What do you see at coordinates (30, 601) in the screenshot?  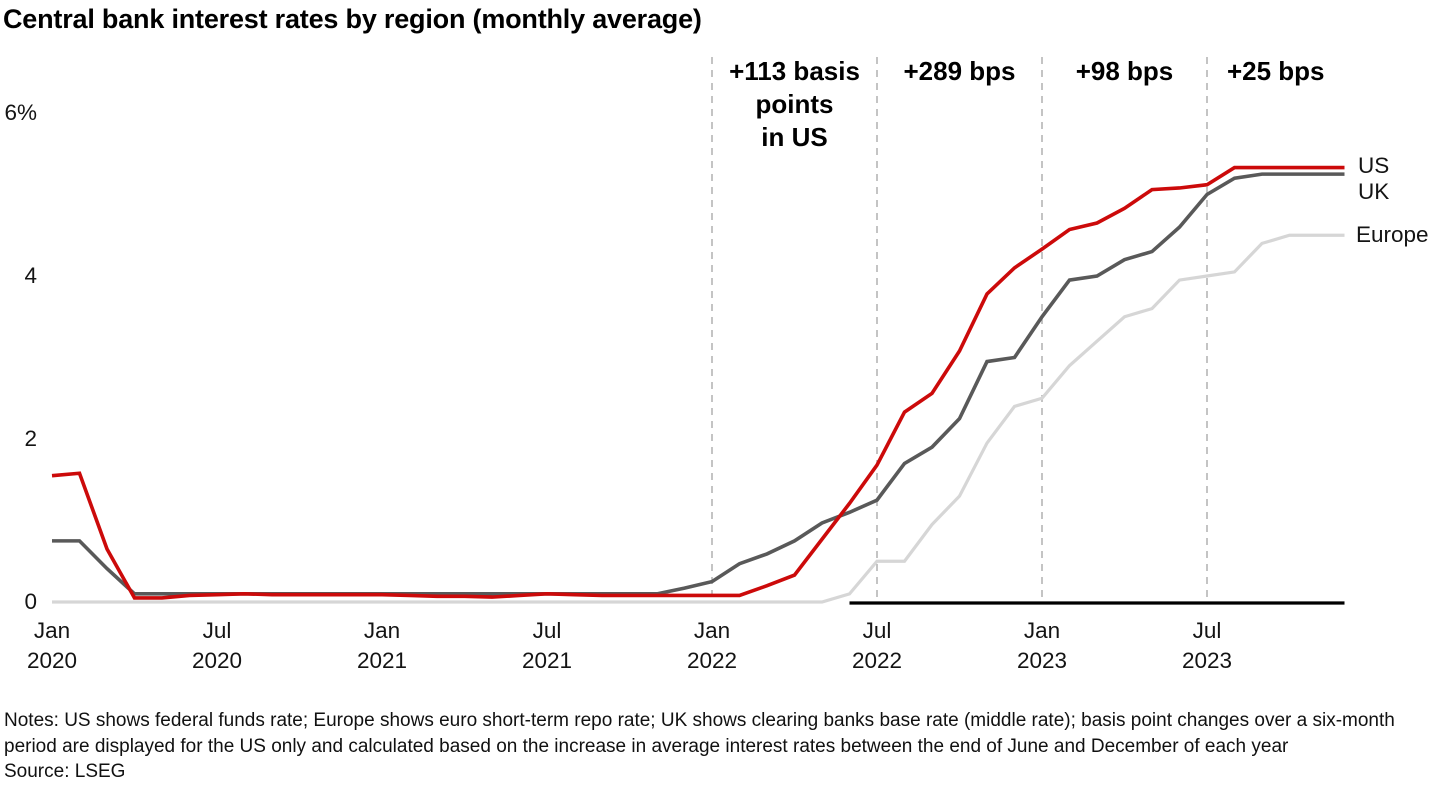 I see `y-tick-label: 0` at bounding box center [30, 601].